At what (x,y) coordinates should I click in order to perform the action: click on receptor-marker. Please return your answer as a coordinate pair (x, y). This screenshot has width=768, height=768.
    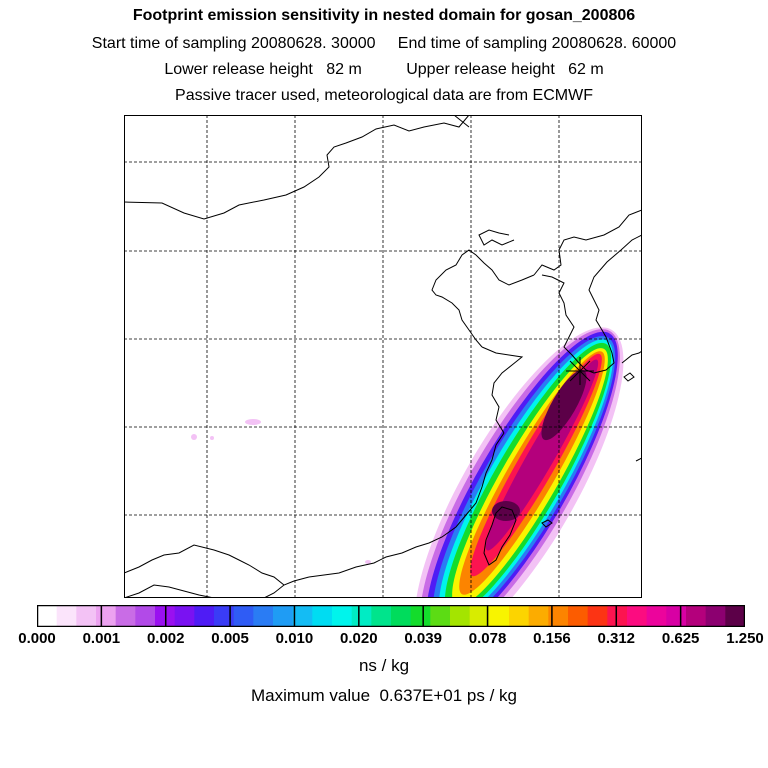
    Looking at the image, I should click on (580, 371).